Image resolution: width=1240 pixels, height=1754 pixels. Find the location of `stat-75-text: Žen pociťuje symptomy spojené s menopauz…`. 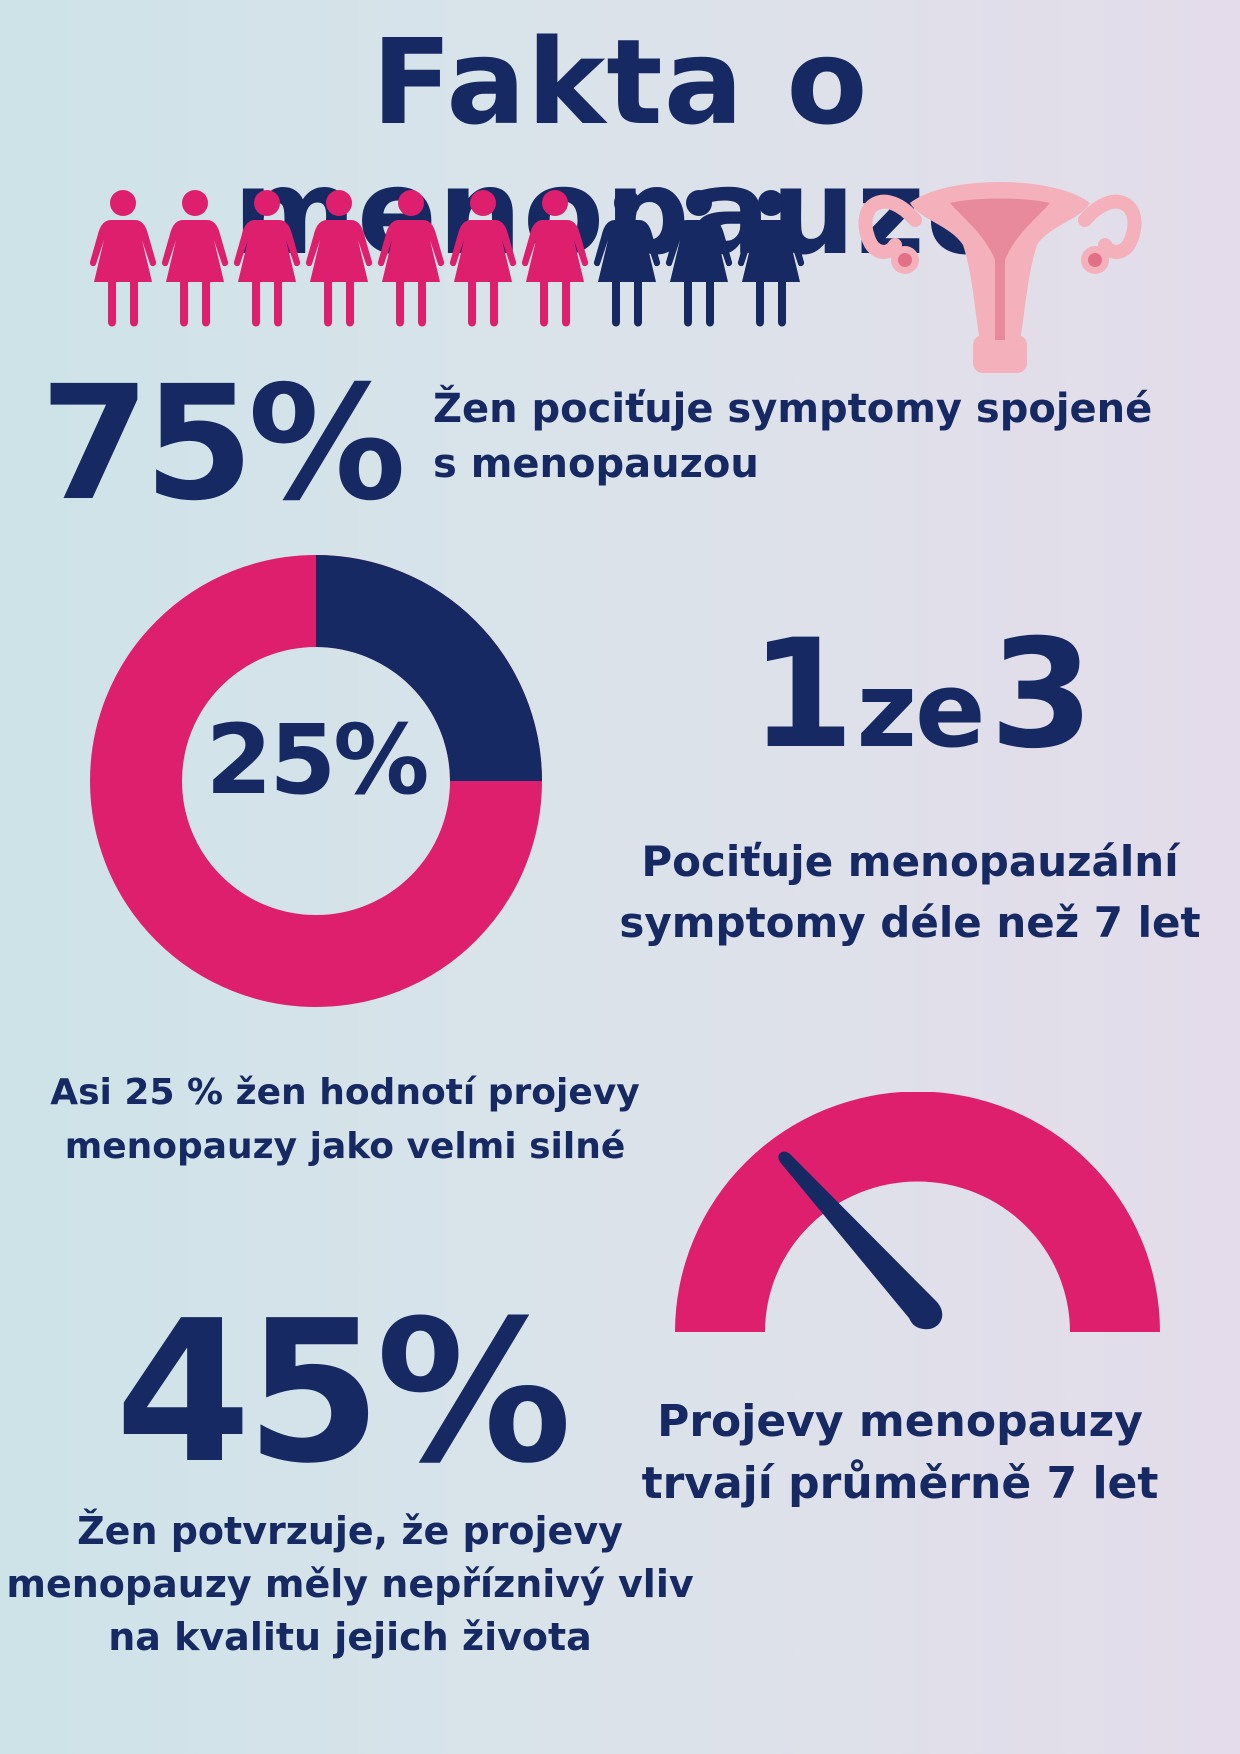

stat-75-text: Žen pociťuje symptomy spojené s menopauz… is located at coordinates (793, 437).